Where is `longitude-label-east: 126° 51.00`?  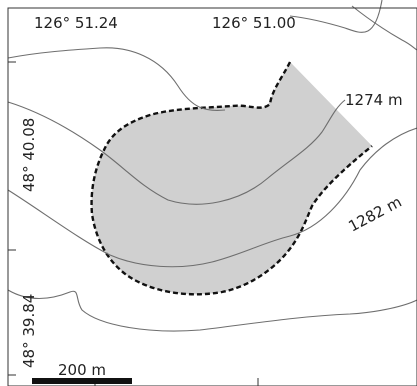
longitude-label-east: 126° 51.00 is located at coordinates (254, 23).